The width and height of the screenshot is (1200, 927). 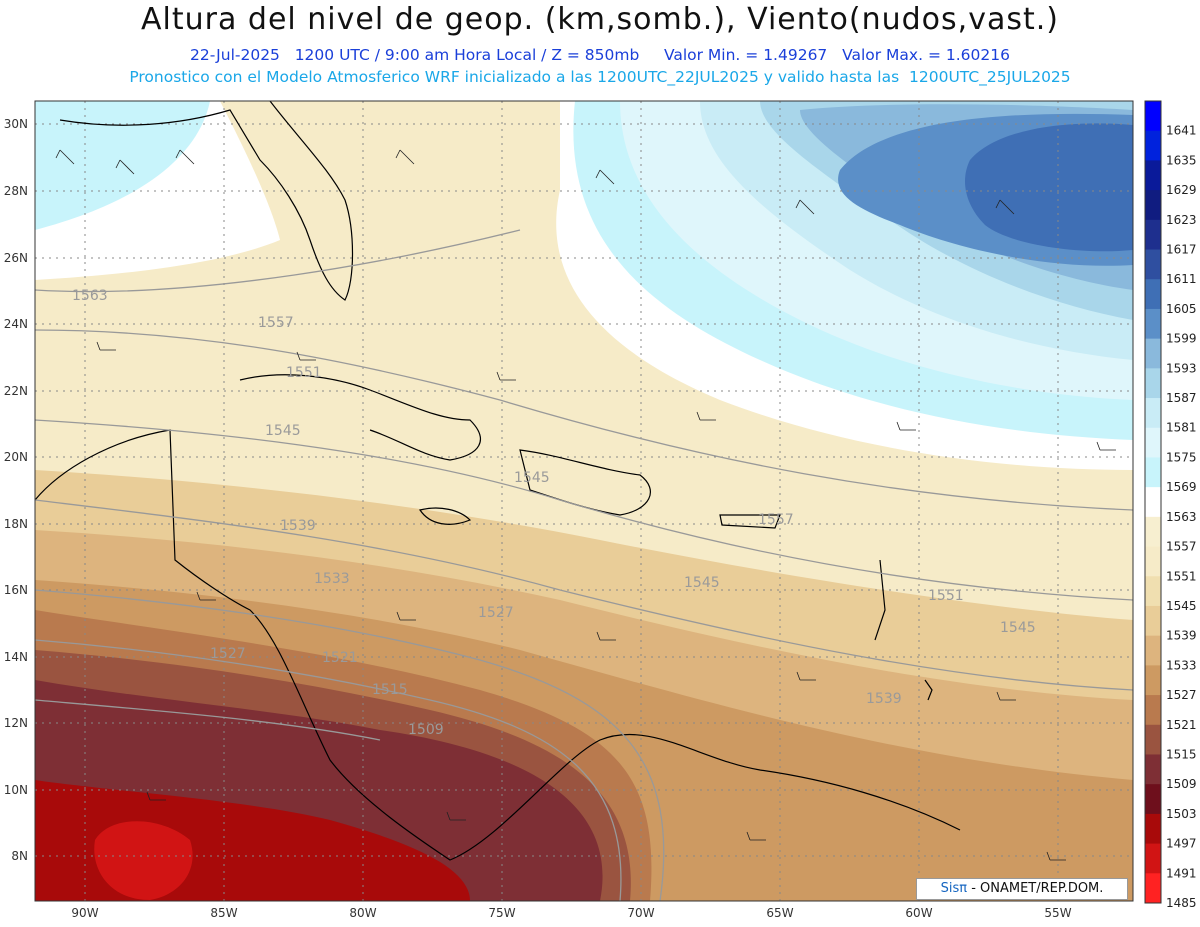 I want to click on colorbar-label: 1503, so click(x=1181, y=814).